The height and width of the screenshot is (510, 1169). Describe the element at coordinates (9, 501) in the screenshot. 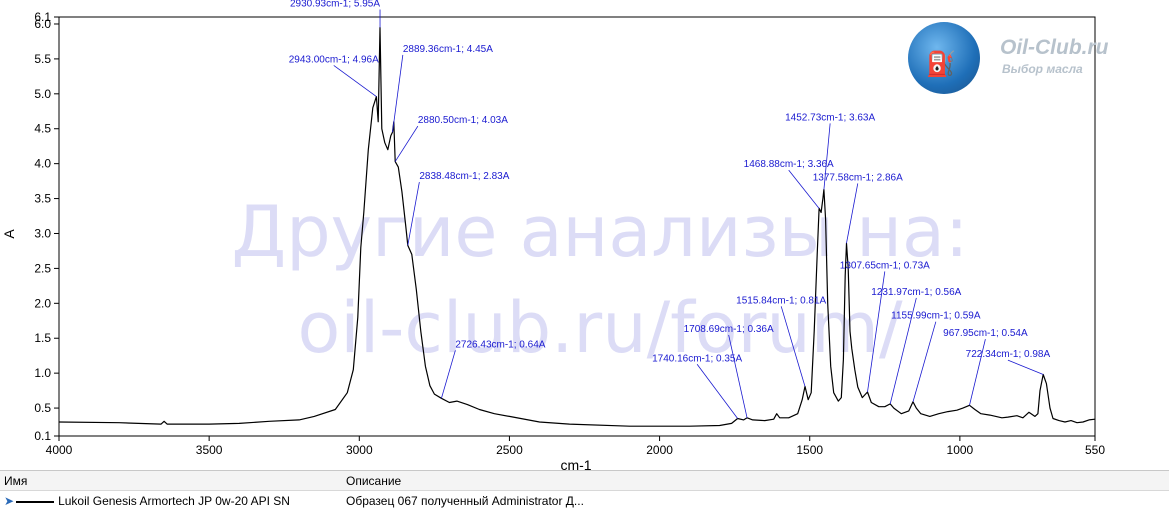

I see `row-pointer-icon: ➤` at that location.